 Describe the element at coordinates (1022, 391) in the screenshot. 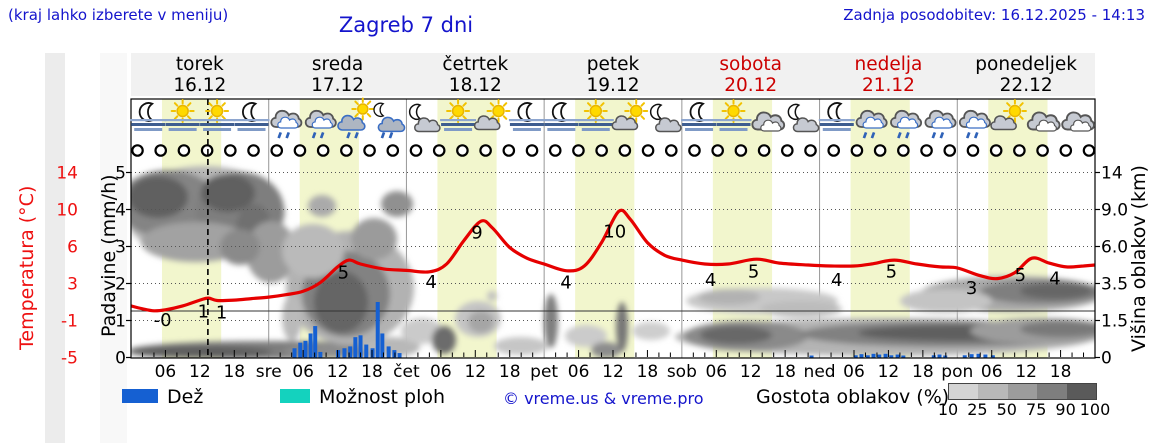

I see `cloud-density-scale` at that location.